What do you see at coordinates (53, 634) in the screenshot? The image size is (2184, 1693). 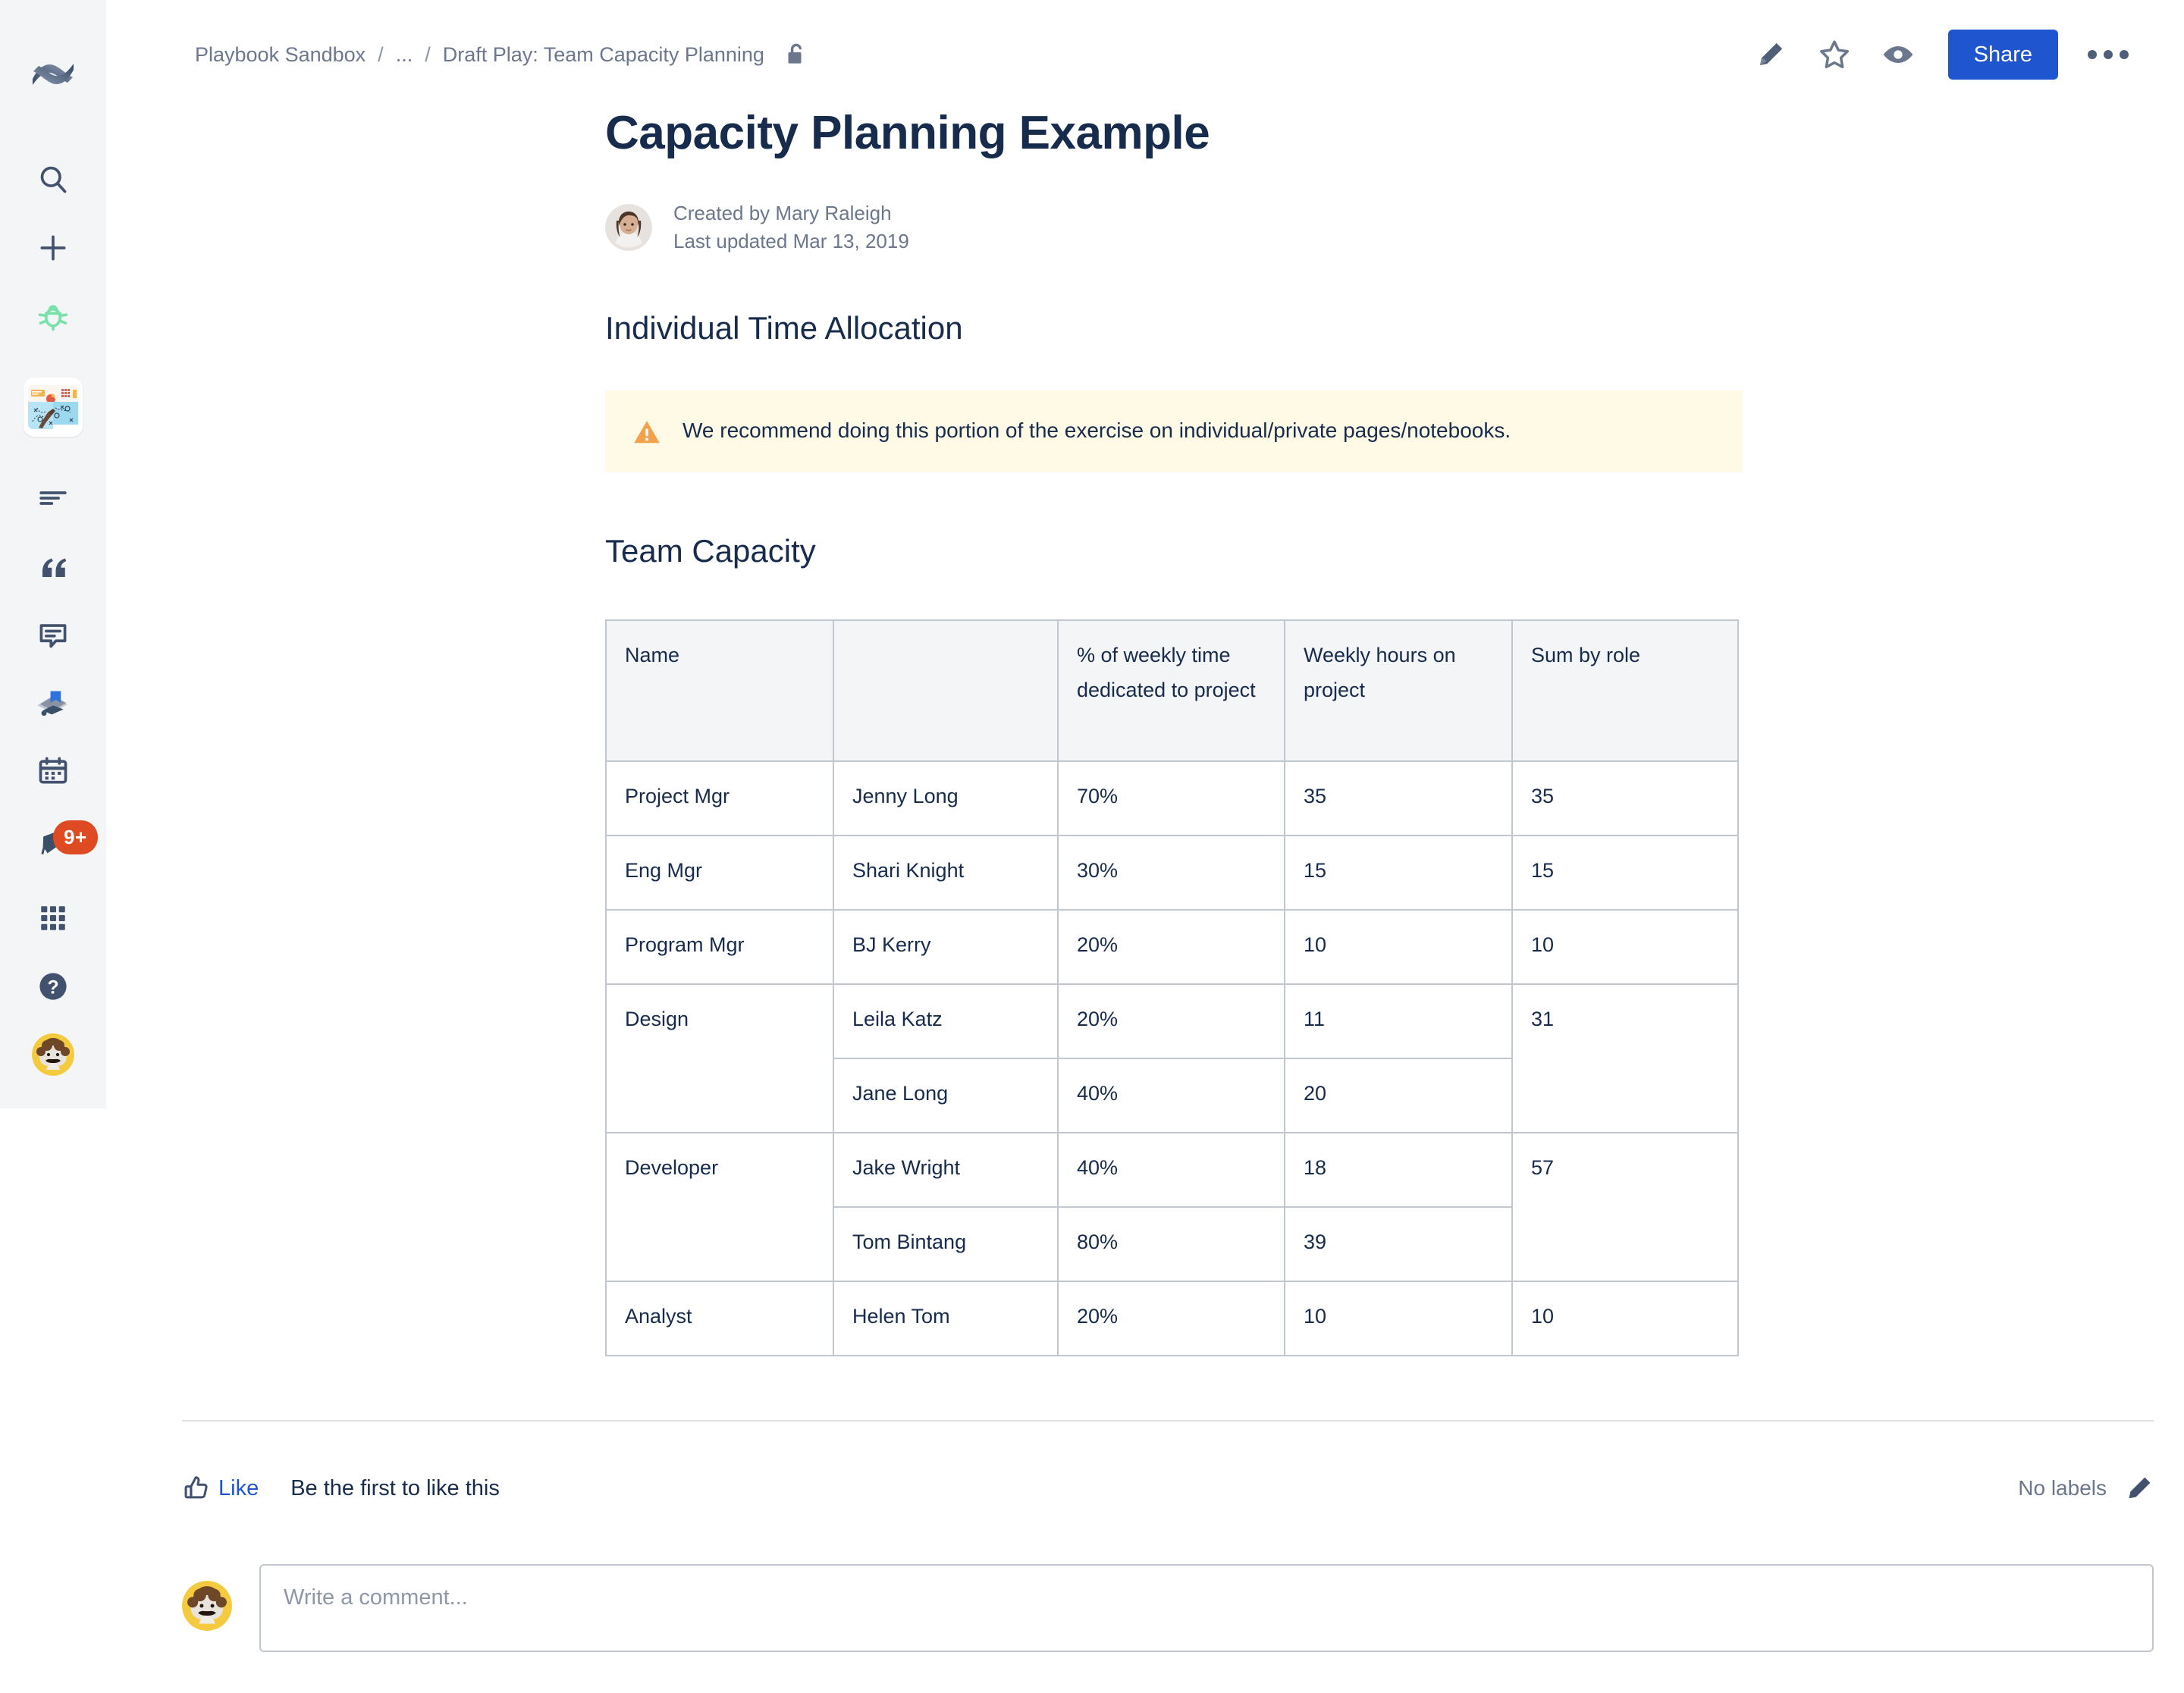 I see `sidebar-item-questions` at bounding box center [53, 634].